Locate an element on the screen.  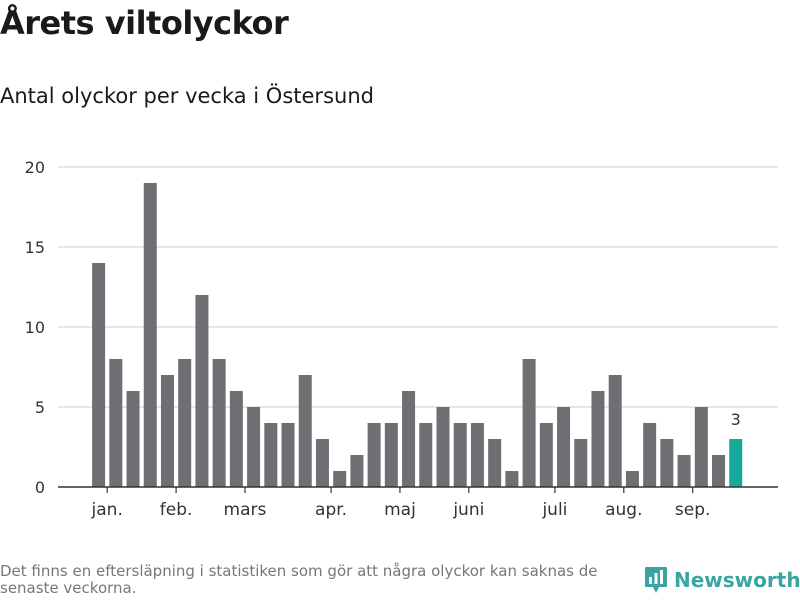
x-tick-label: juni is located at coordinates (468, 510).